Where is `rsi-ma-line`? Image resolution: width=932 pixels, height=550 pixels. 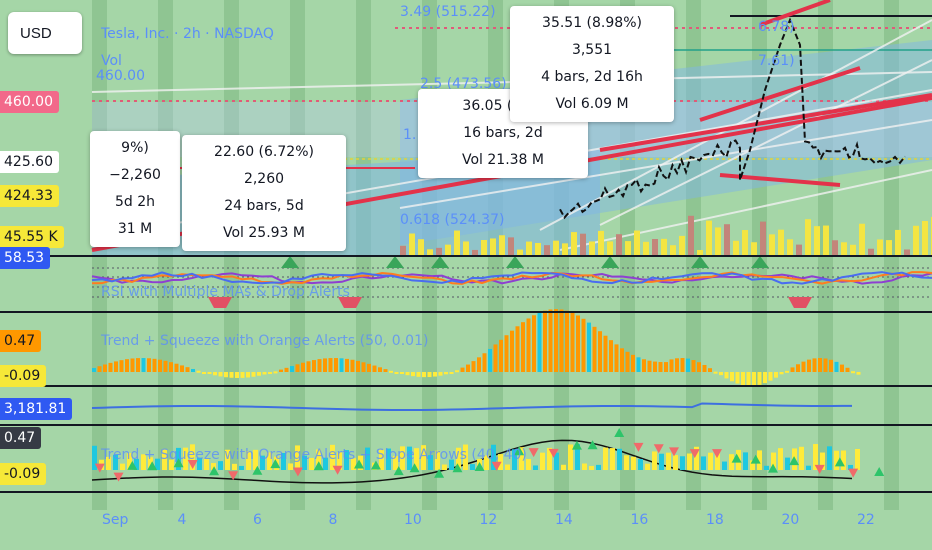 rsi-ma-line is located at coordinates (511, 278).